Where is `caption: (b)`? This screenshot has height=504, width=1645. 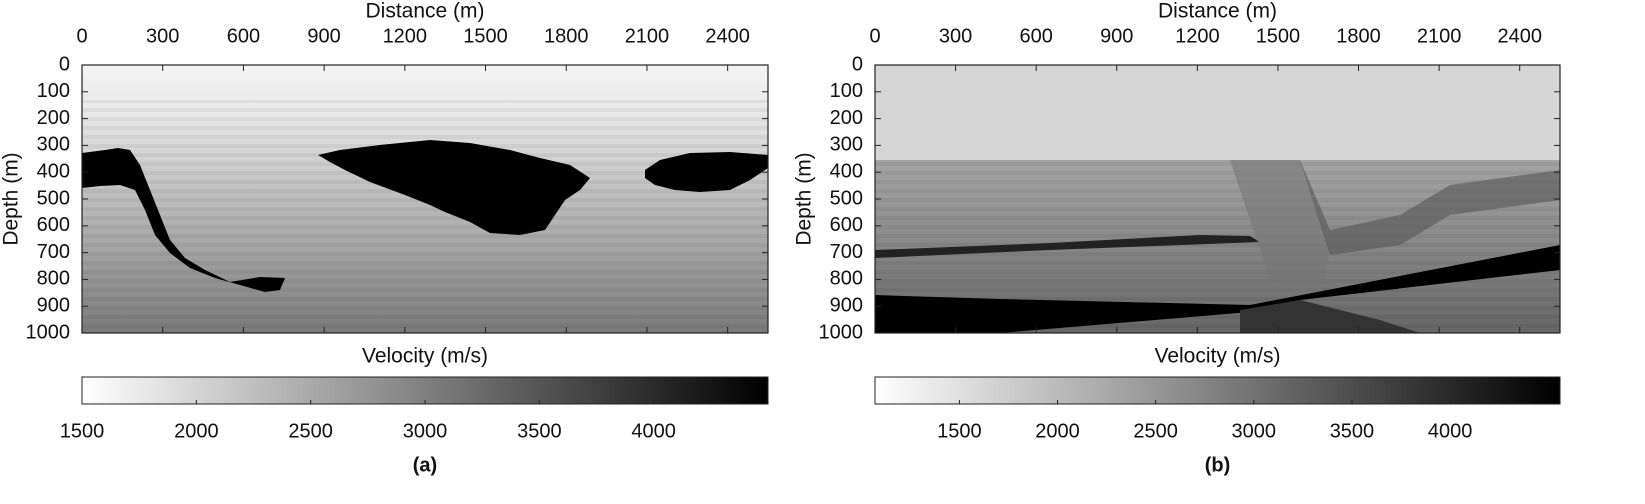
caption: (b) is located at coordinates (1218, 465).